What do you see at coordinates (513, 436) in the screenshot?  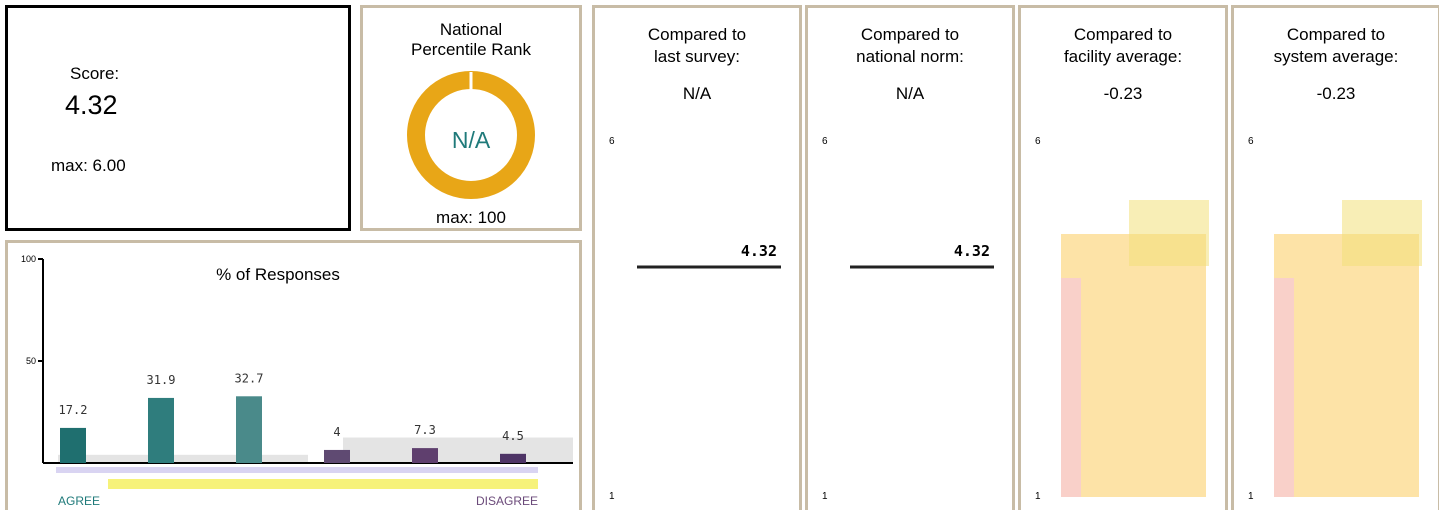 I see `data-label-6: 4.5` at bounding box center [513, 436].